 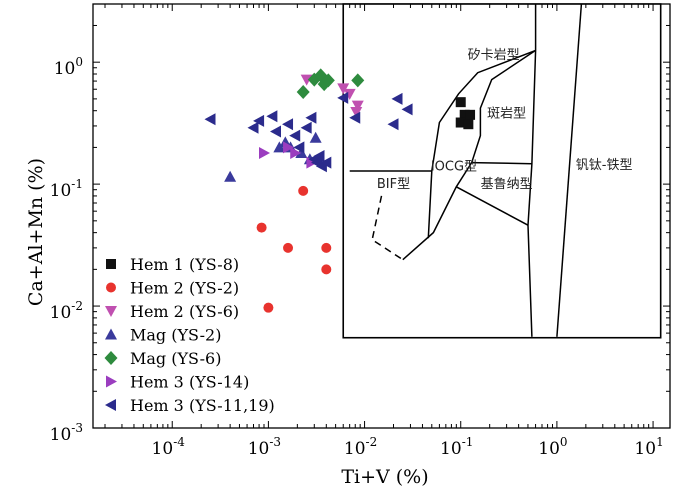 I want to click on y-tick-label: 10⁻², so click(x=66, y=311).